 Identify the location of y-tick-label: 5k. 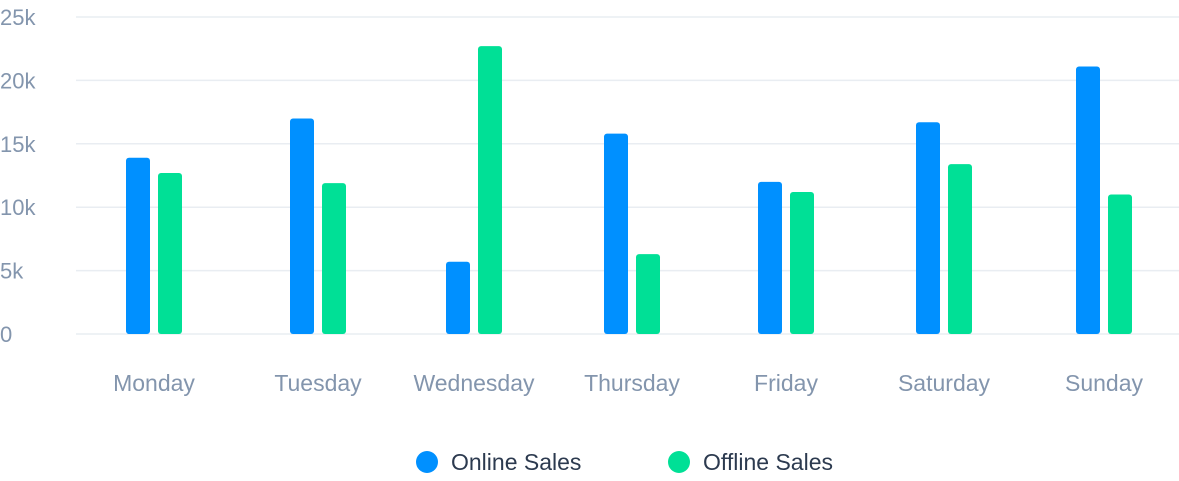
(12, 271).